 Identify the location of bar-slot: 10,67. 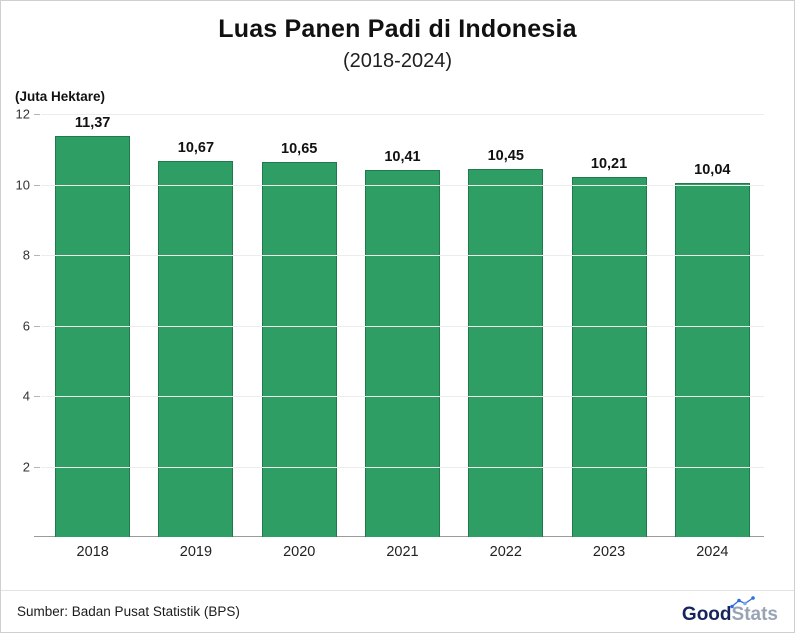
(195, 325).